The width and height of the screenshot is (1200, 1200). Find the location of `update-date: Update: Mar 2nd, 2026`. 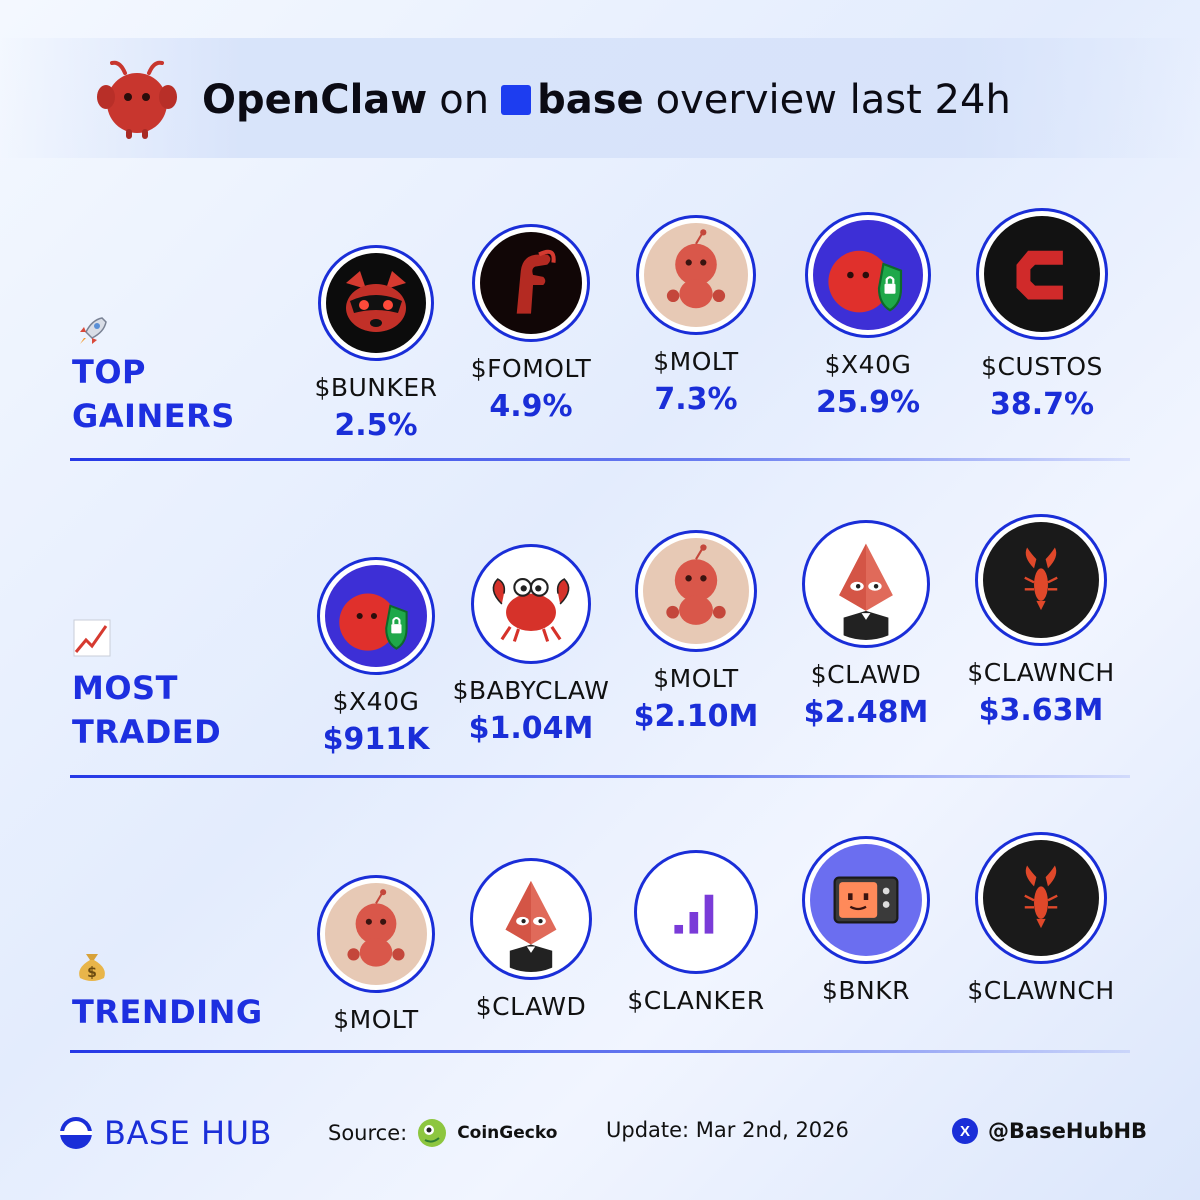

update-date: Update: Mar 2nd, 2026 is located at coordinates (727, 1130).